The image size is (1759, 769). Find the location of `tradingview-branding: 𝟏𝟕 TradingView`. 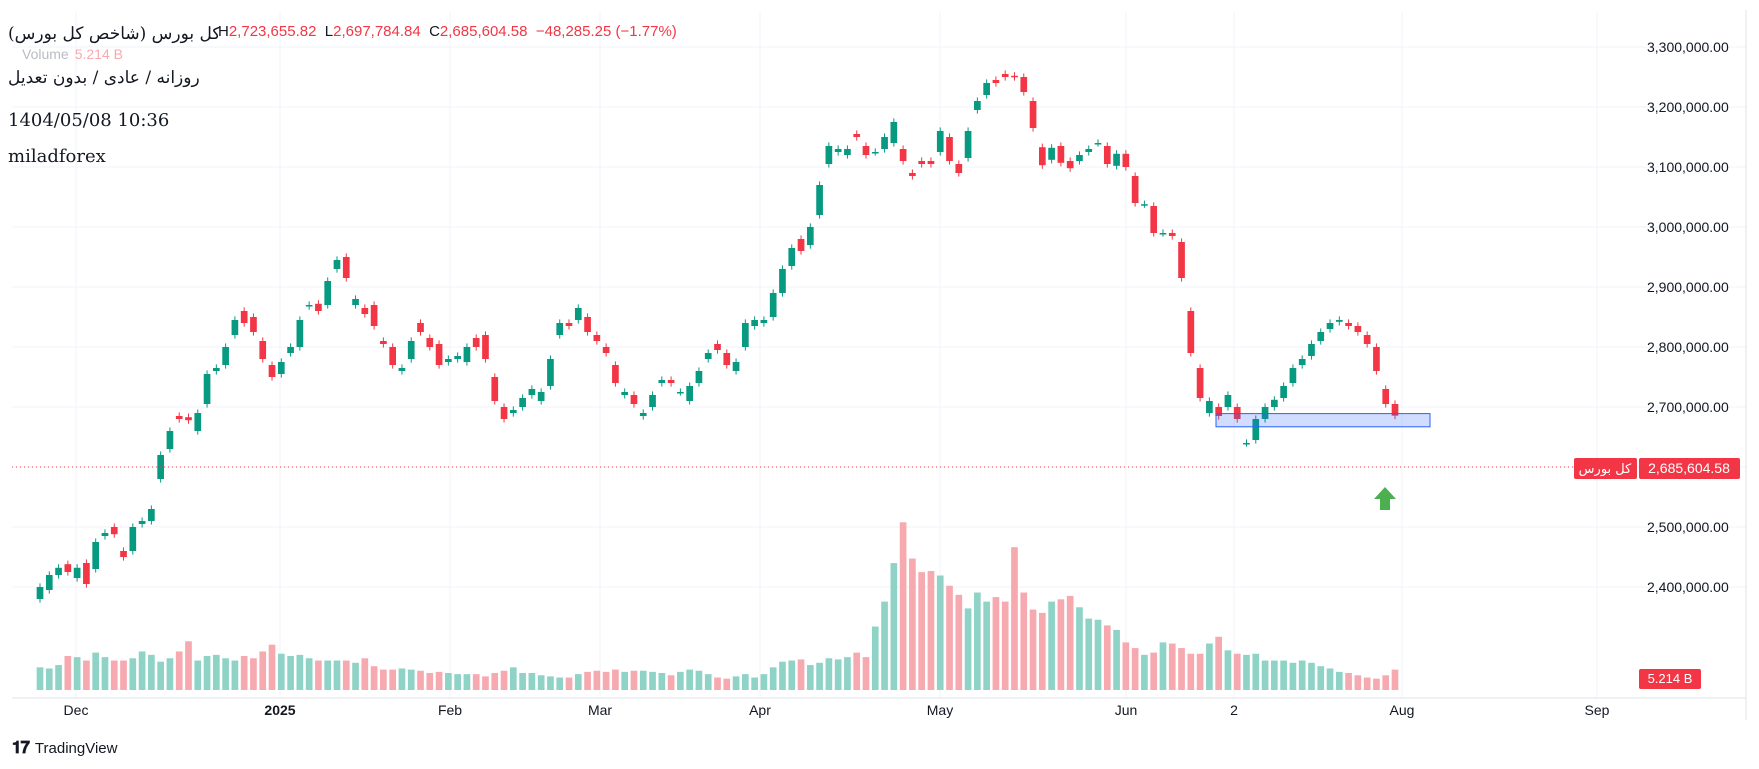

tradingview-branding: 𝟏𝟕 TradingView is located at coordinates (64, 748).